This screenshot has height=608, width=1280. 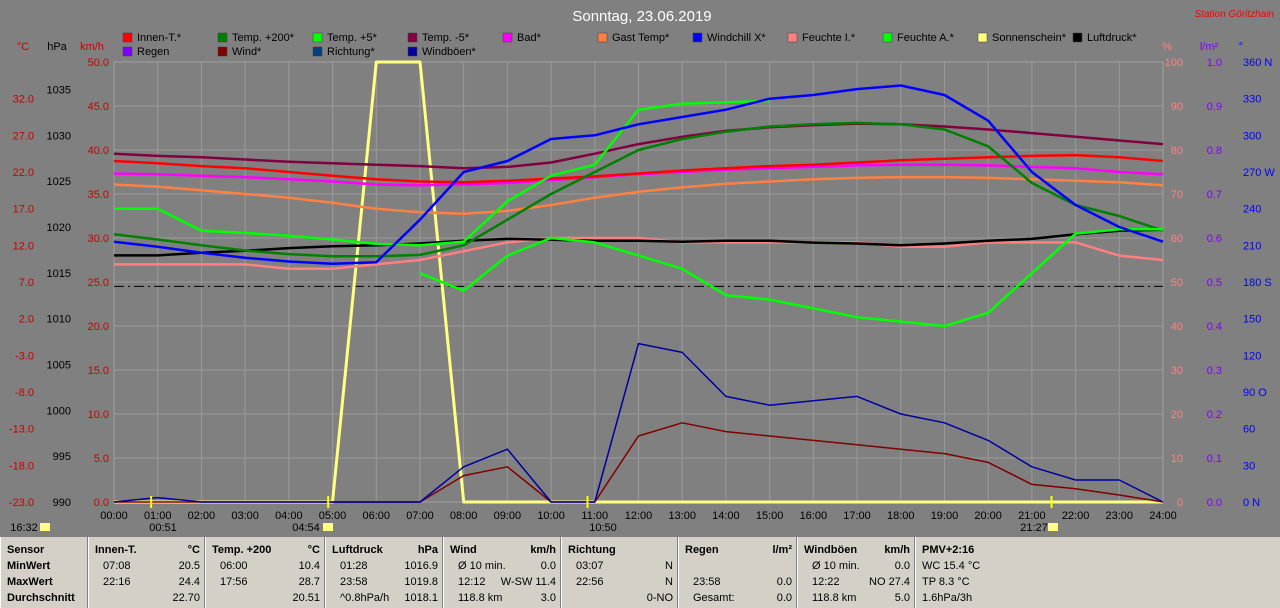 I want to click on table-row: 22.70, so click(x=147, y=598).